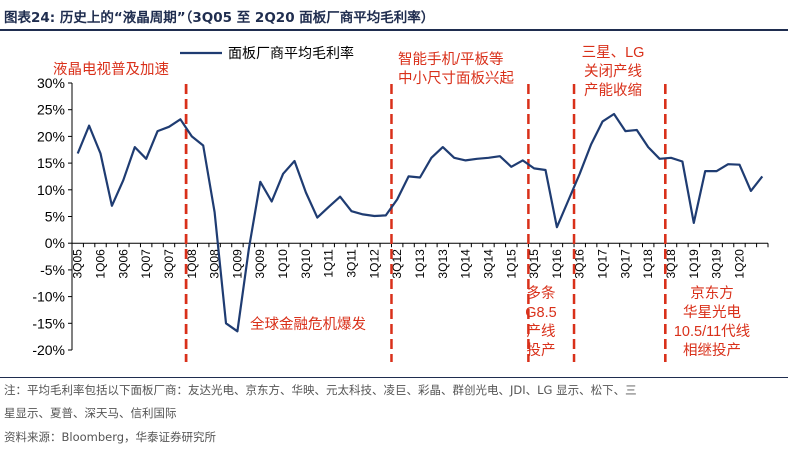 This screenshot has height=458, width=788. I want to click on y-tick-label: -20%, so click(48, 350).